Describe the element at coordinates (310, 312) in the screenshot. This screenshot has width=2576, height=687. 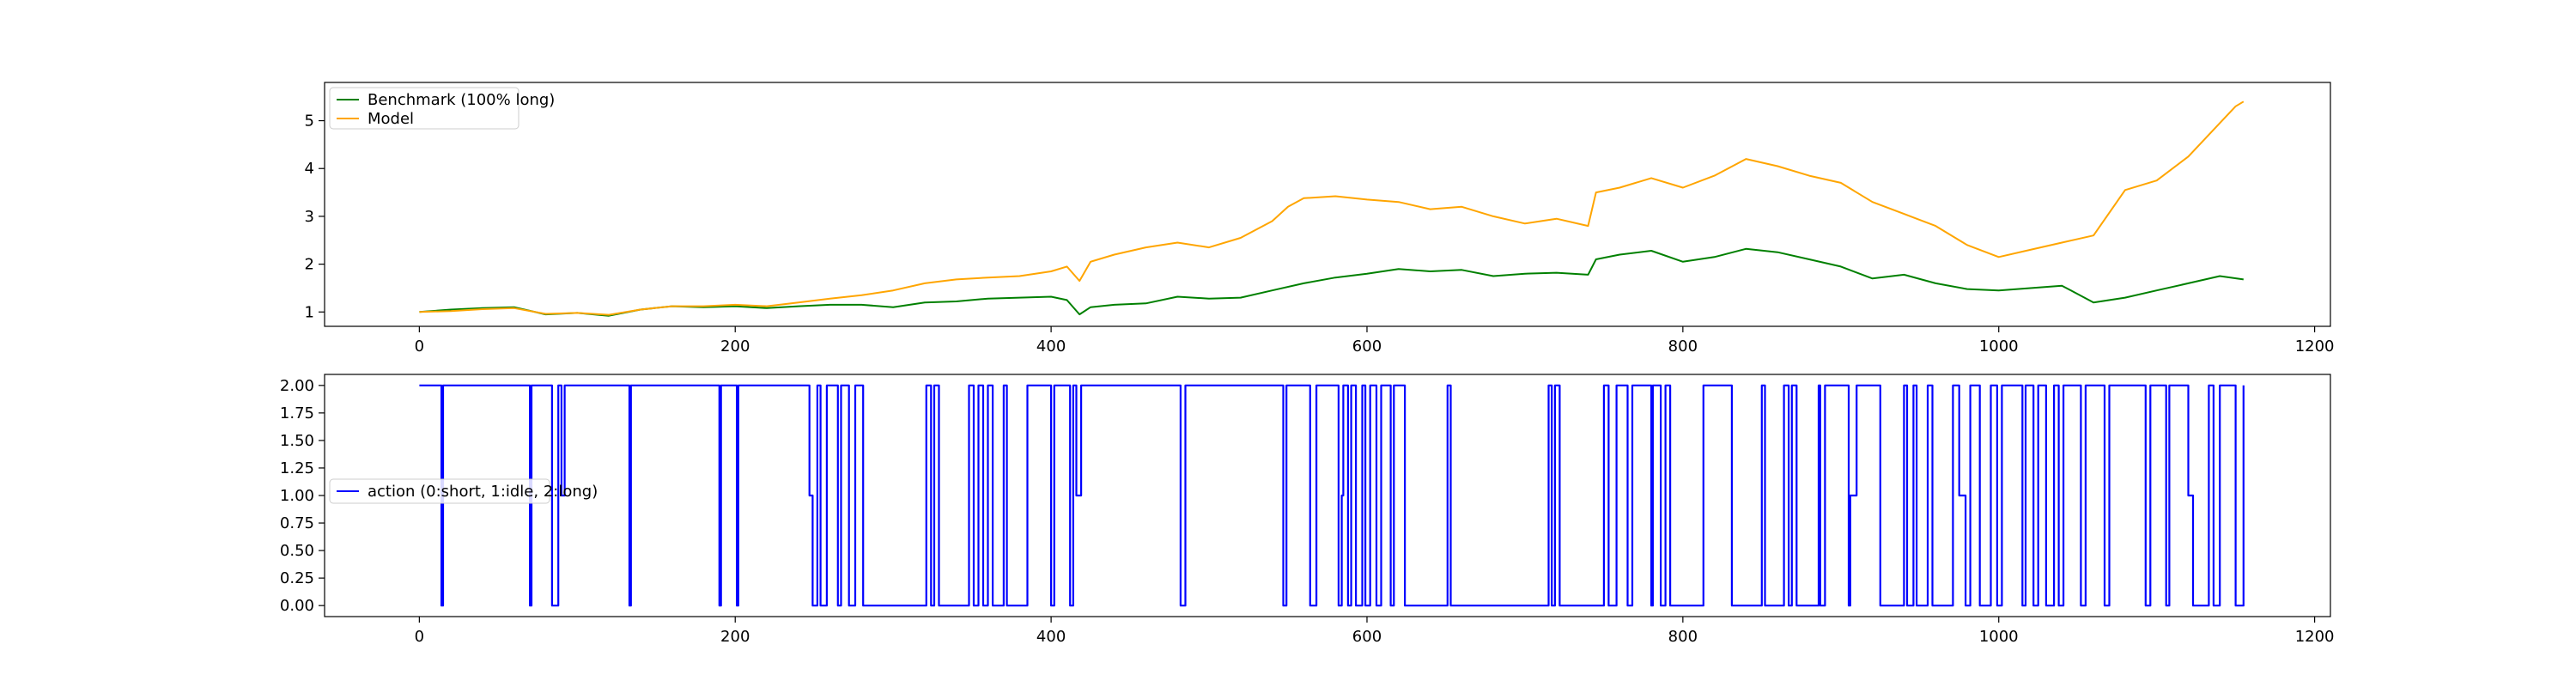
I see `y-tick-label: 1` at that location.